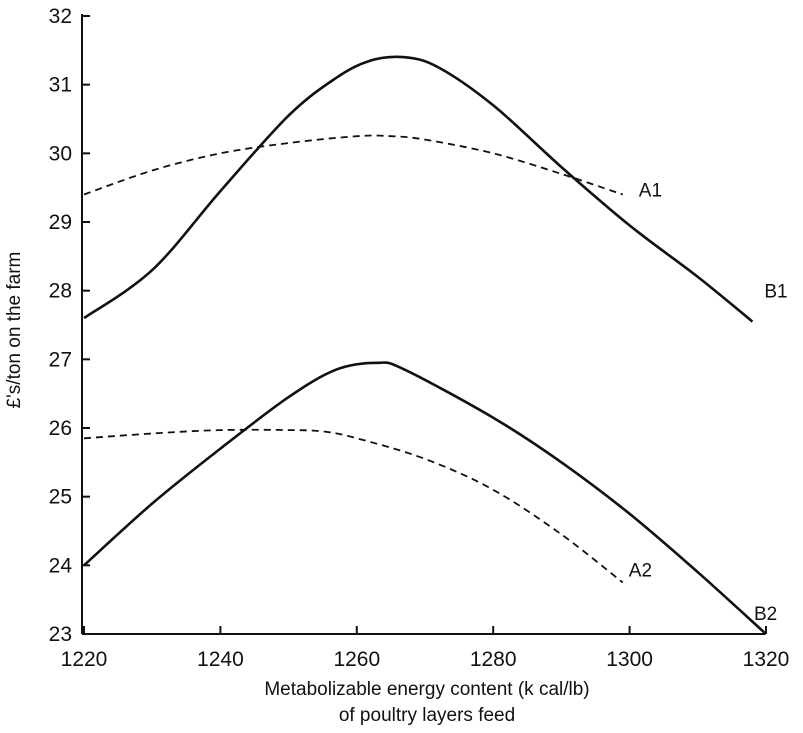 The height and width of the screenshot is (733, 803). What do you see at coordinates (353, 506) in the screenshot?
I see `series-line-a2` at bounding box center [353, 506].